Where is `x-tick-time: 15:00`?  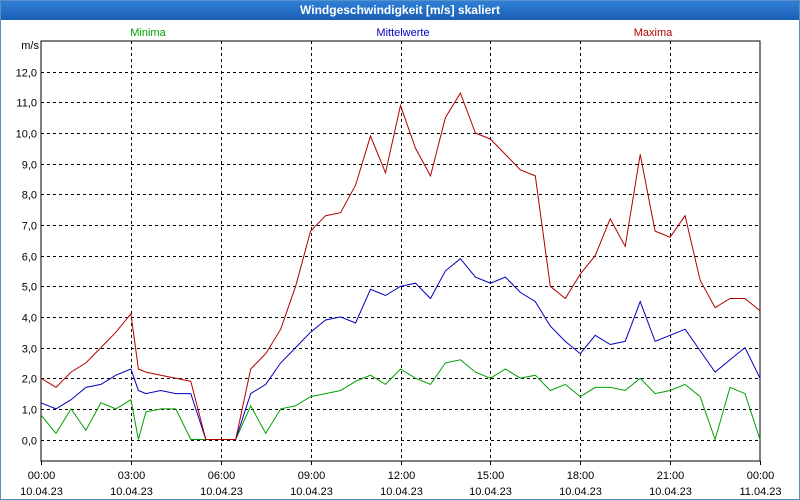
x-tick-time: 15:00 is located at coordinates (491, 476).